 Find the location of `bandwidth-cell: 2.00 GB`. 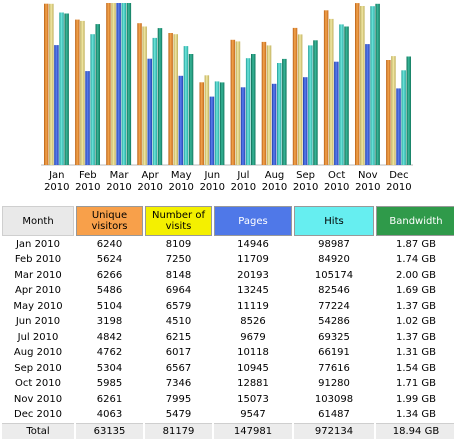

bandwidth-cell: 2.00 GB is located at coordinates (416, 275).